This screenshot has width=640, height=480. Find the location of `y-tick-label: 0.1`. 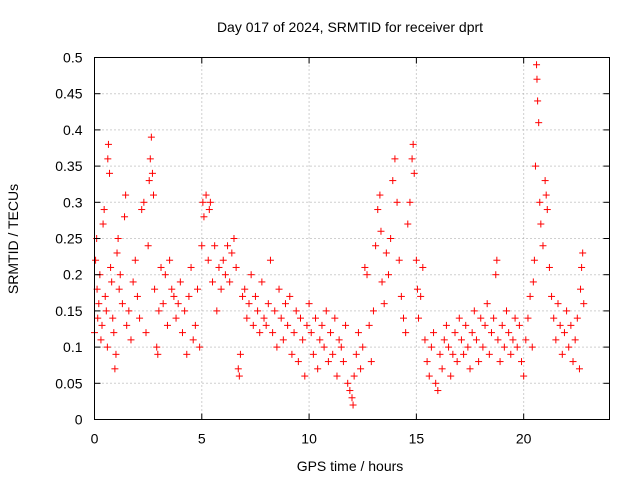

y-tick-label: 0.1 is located at coordinates (73, 347).